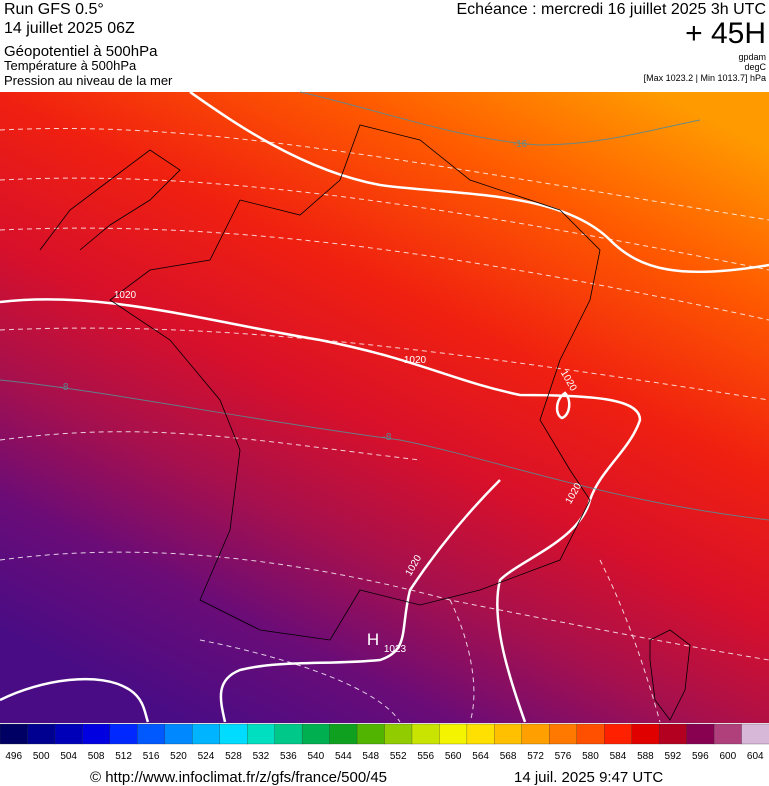 Image resolution: width=769 pixels, height=786 pixels. What do you see at coordinates (370, 756) in the screenshot?
I see `legend-label: 548` at bounding box center [370, 756].